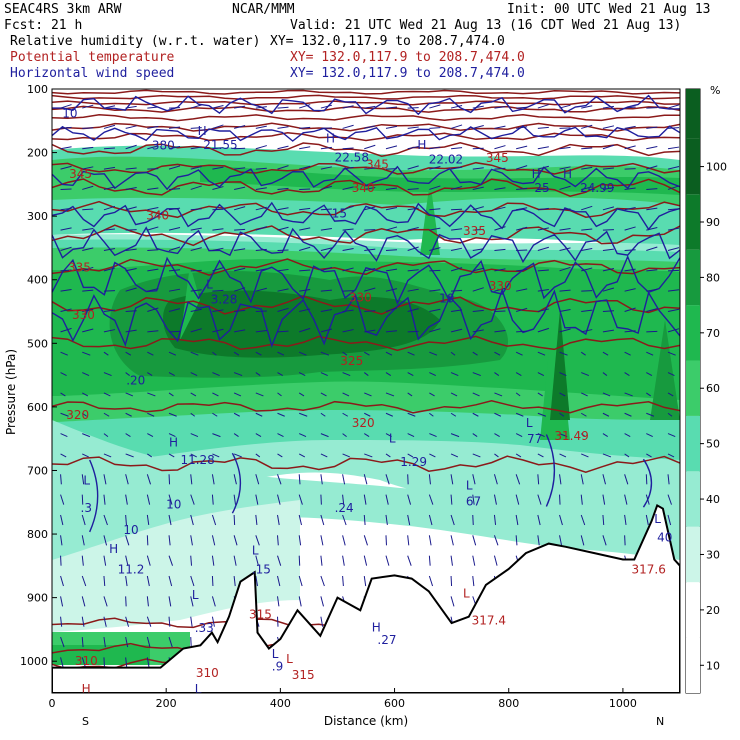 This screenshot has width=740, height=740. What do you see at coordinates (623, 703) in the screenshot?
I see `x-tick-label-5: 1000` at bounding box center [623, 703].